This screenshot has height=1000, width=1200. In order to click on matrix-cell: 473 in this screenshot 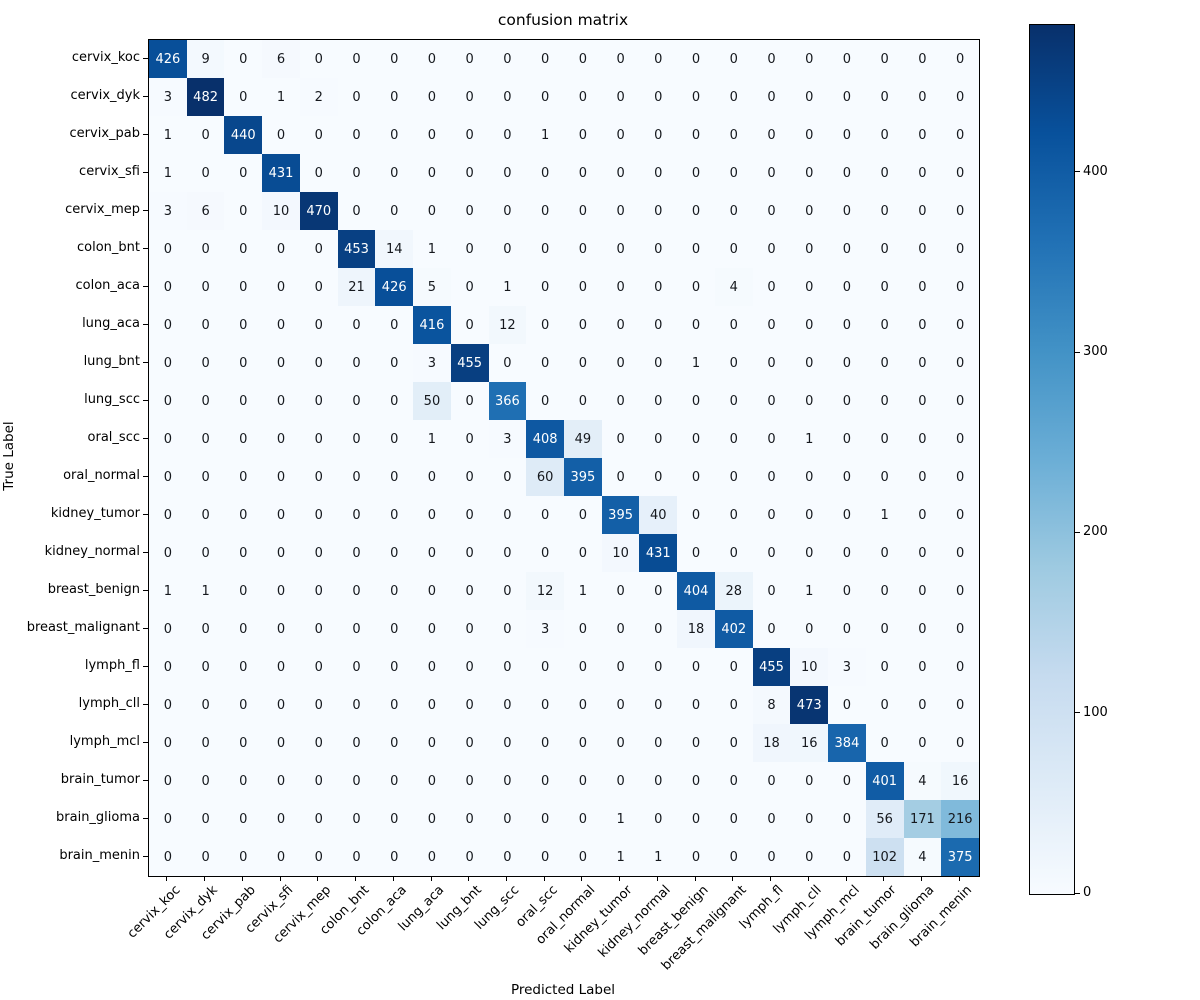, I will do `click(809, 705)`.